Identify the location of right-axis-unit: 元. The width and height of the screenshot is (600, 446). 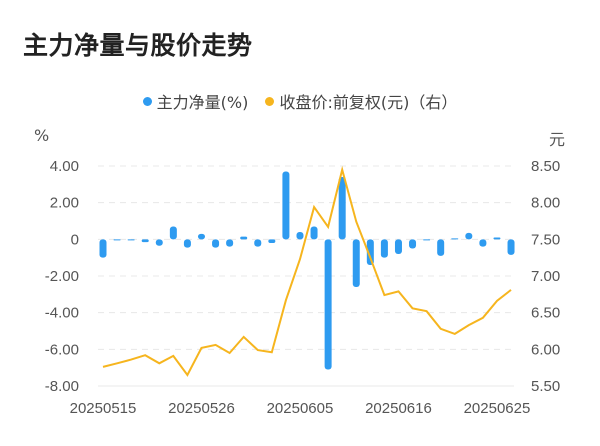
(557, 139).